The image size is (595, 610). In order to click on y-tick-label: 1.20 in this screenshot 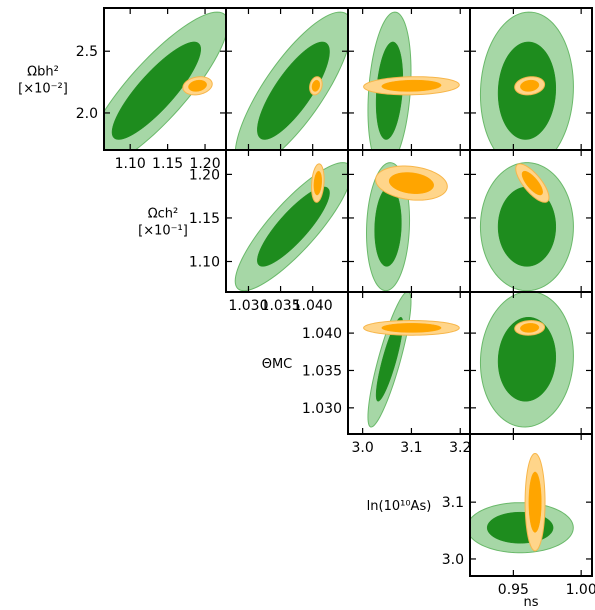, I will do `click(204, 175)`.